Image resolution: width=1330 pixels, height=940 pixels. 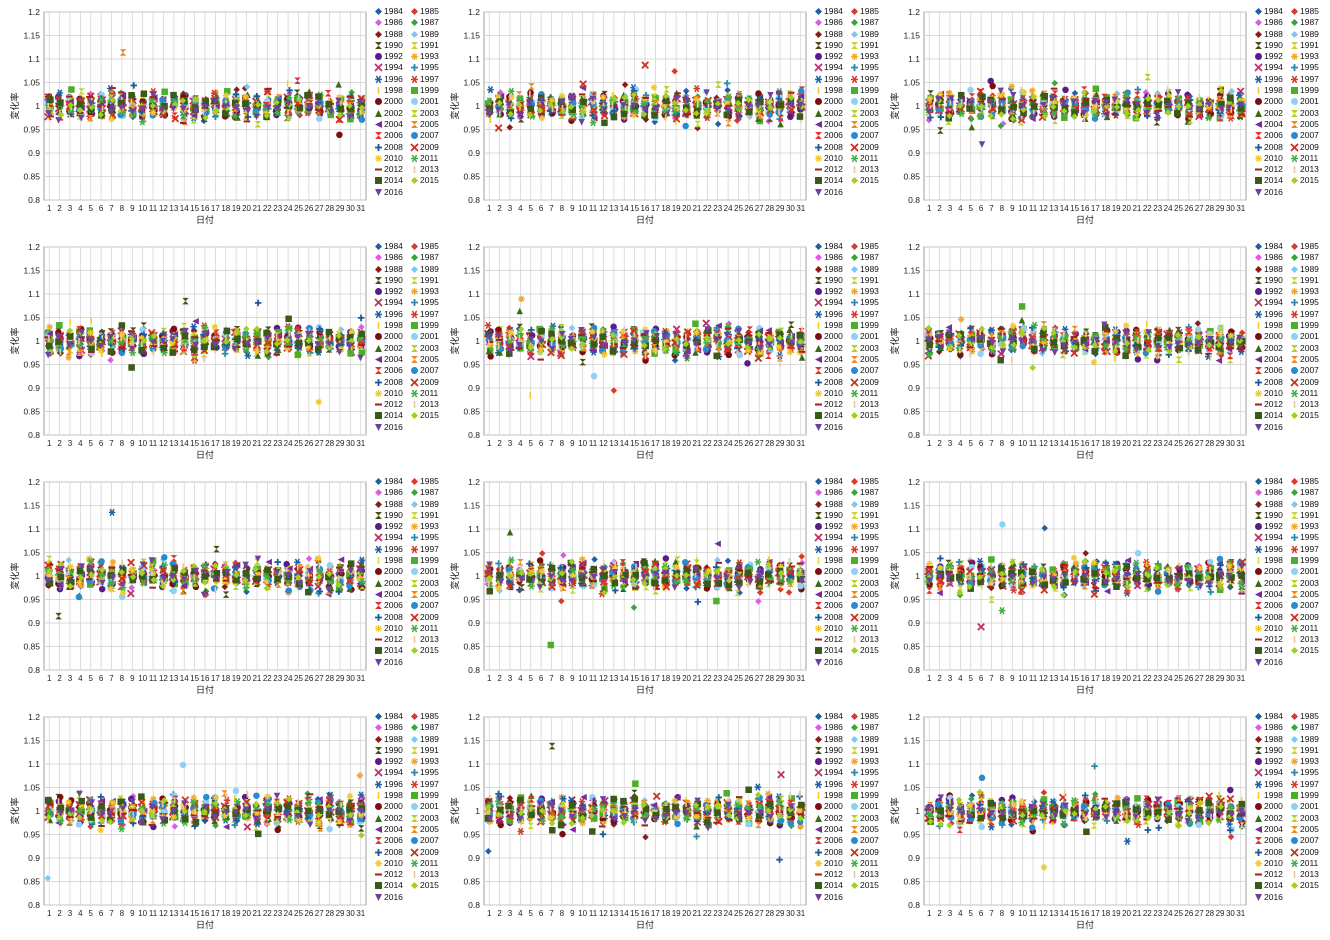 What do you see at coordinates (393, 269) in the screenshot?
I see `legend-label: 1988` at bounding box center [393, 269].